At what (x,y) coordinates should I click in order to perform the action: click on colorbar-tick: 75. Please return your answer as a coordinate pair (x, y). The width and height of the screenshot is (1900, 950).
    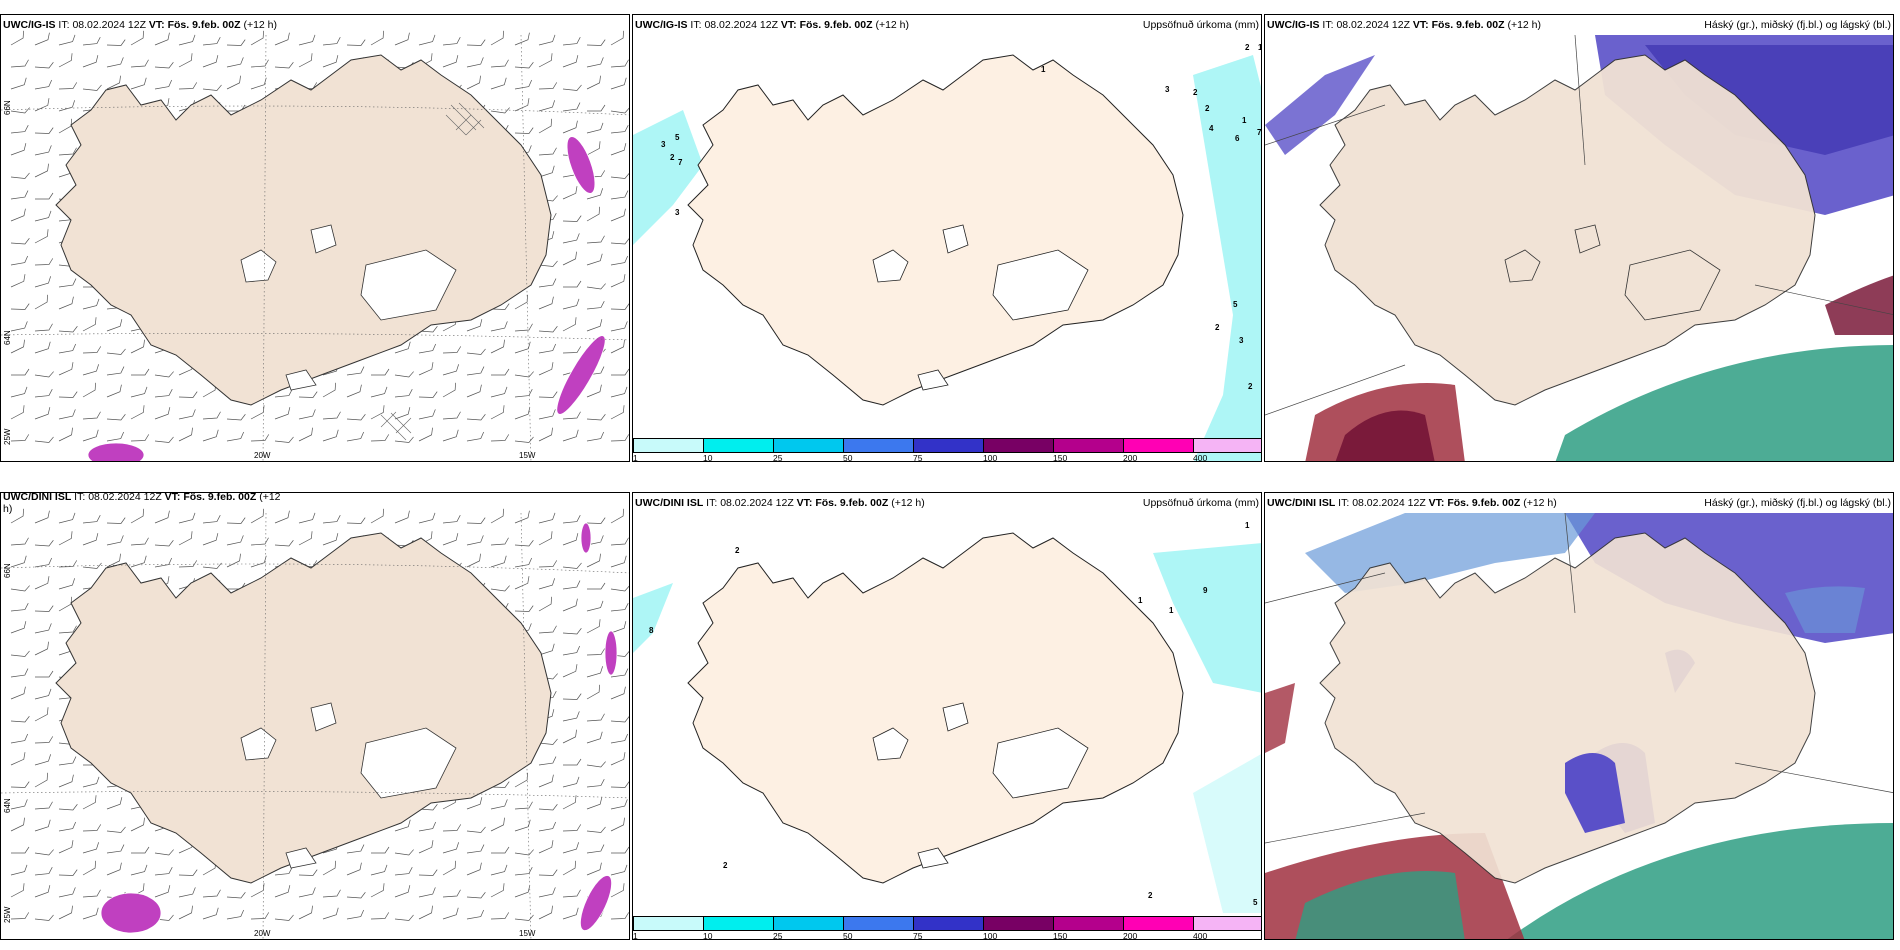
    Looking at the image, I should click on (918, 457).